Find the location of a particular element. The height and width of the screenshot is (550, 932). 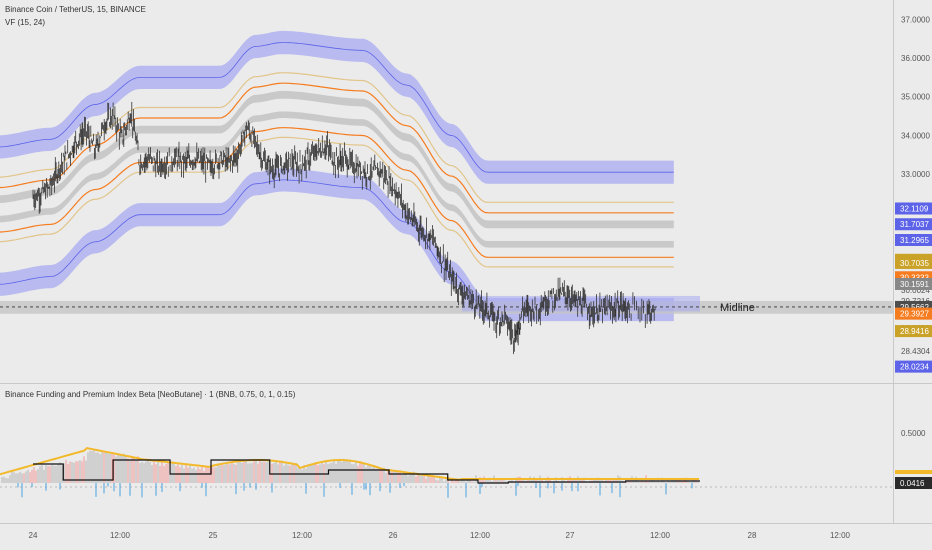

price-axis-tick: 35.0000 is located at coordinates (915, 97).